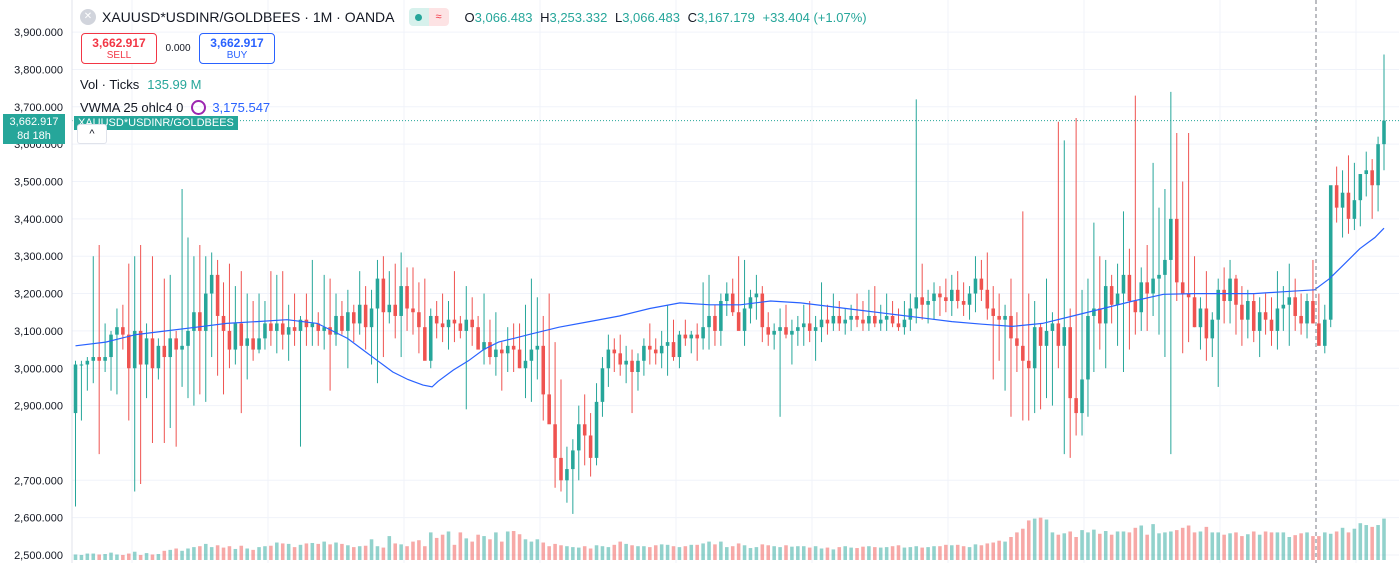 This screenshot has height=563, width=1399. What do you see at coordinates (140, 84) in the screenshot?
I see `volume-legend: Vol · Ticks 135.99 M` at bounding box center [140, 84].